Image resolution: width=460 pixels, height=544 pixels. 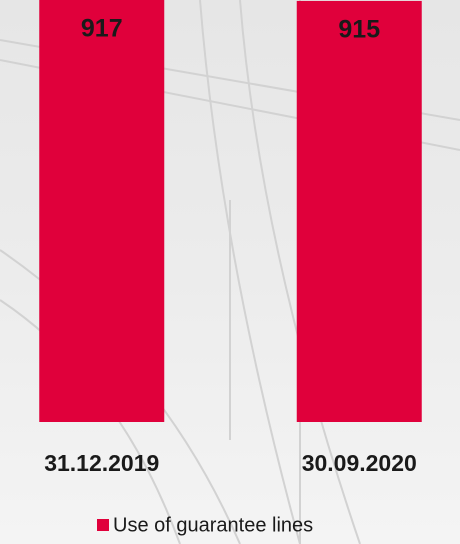 I want to click on x-tick-label: 30.09.2020, so click(x=359, y=463).